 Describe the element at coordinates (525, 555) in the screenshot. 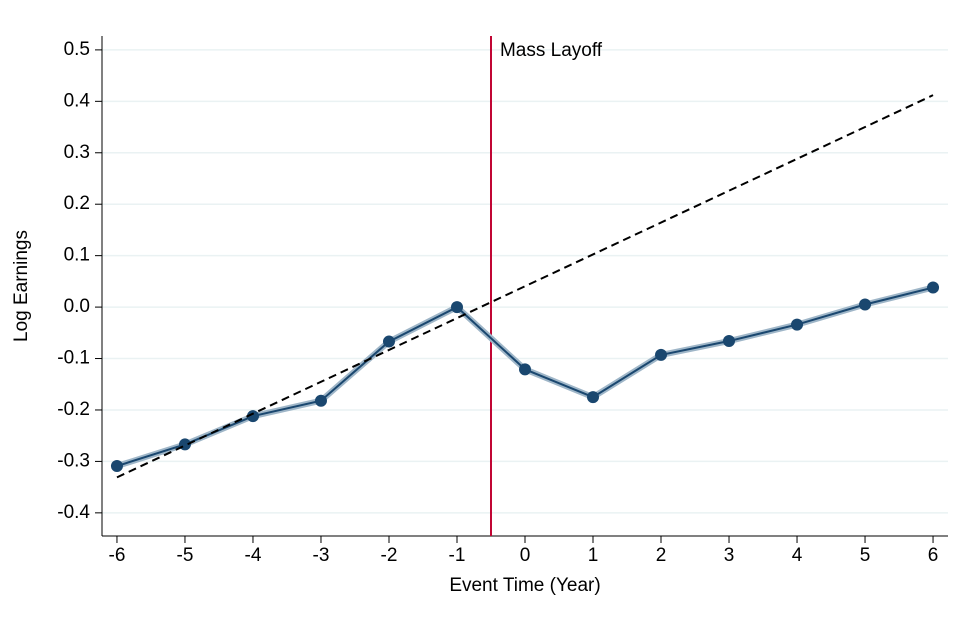

I see `x-tick-label: 0` at that location.